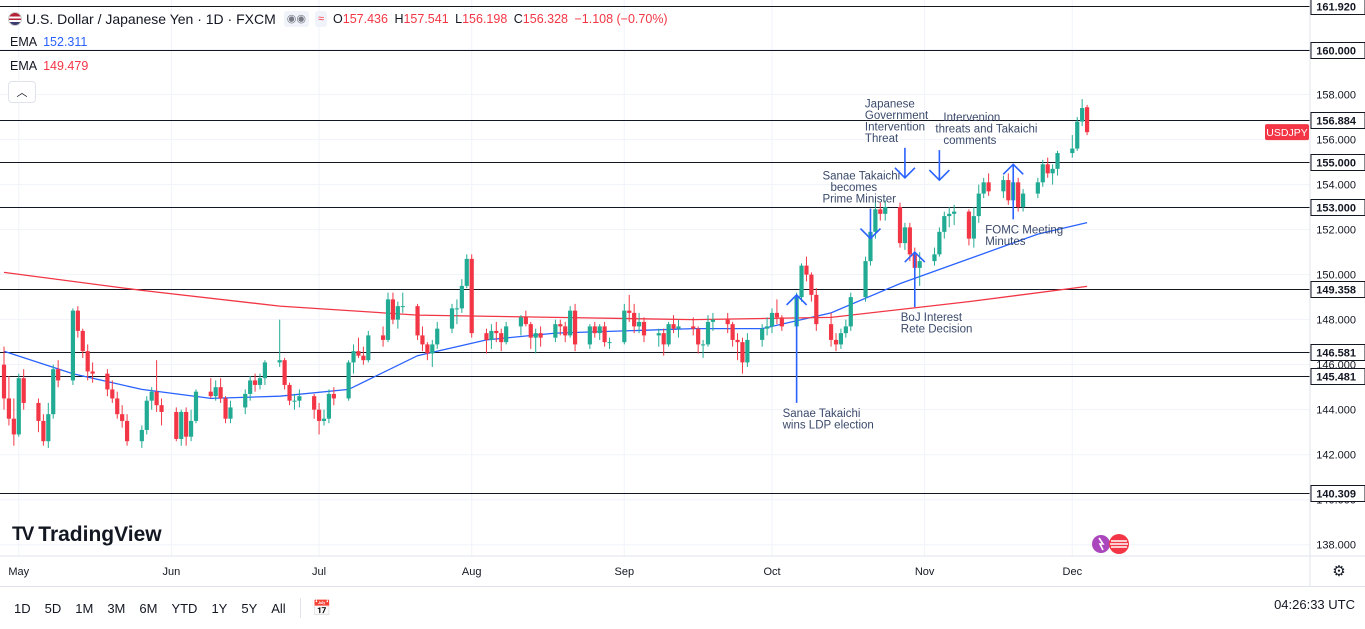 The image size is (1365, 629). What do you see at coordinates (184, 608) in the screenshot?
I see `range-ytd-button: YTD` at bounding box center [184, 608].